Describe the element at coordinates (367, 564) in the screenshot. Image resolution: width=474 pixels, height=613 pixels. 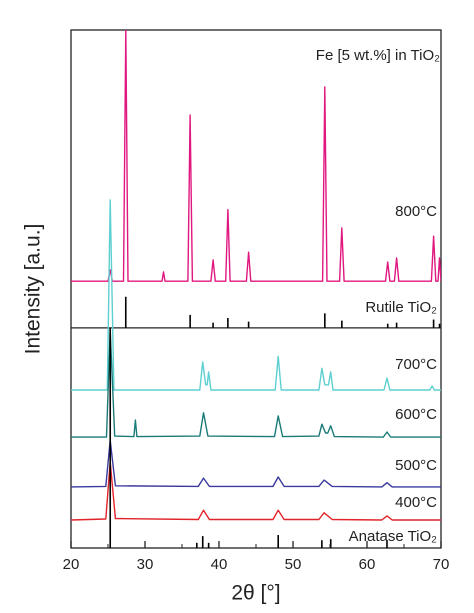
I see `x-tick-label: 60` at that location.